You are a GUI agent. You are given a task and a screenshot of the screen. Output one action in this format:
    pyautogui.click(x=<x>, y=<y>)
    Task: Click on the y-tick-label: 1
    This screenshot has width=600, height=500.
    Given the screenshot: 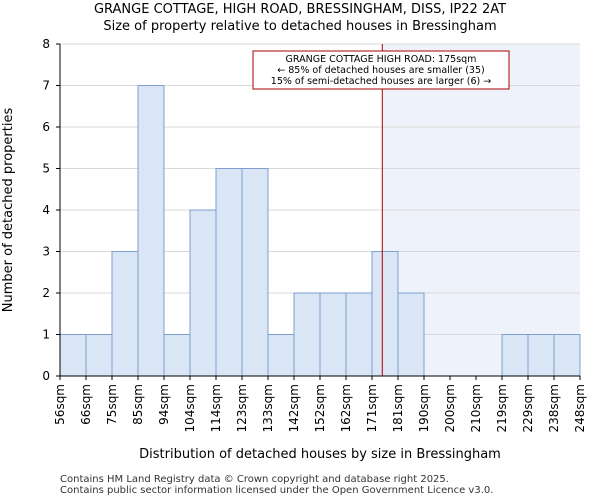 What is the action you would take?
    pyautogui.click(x=46, y=335)
    